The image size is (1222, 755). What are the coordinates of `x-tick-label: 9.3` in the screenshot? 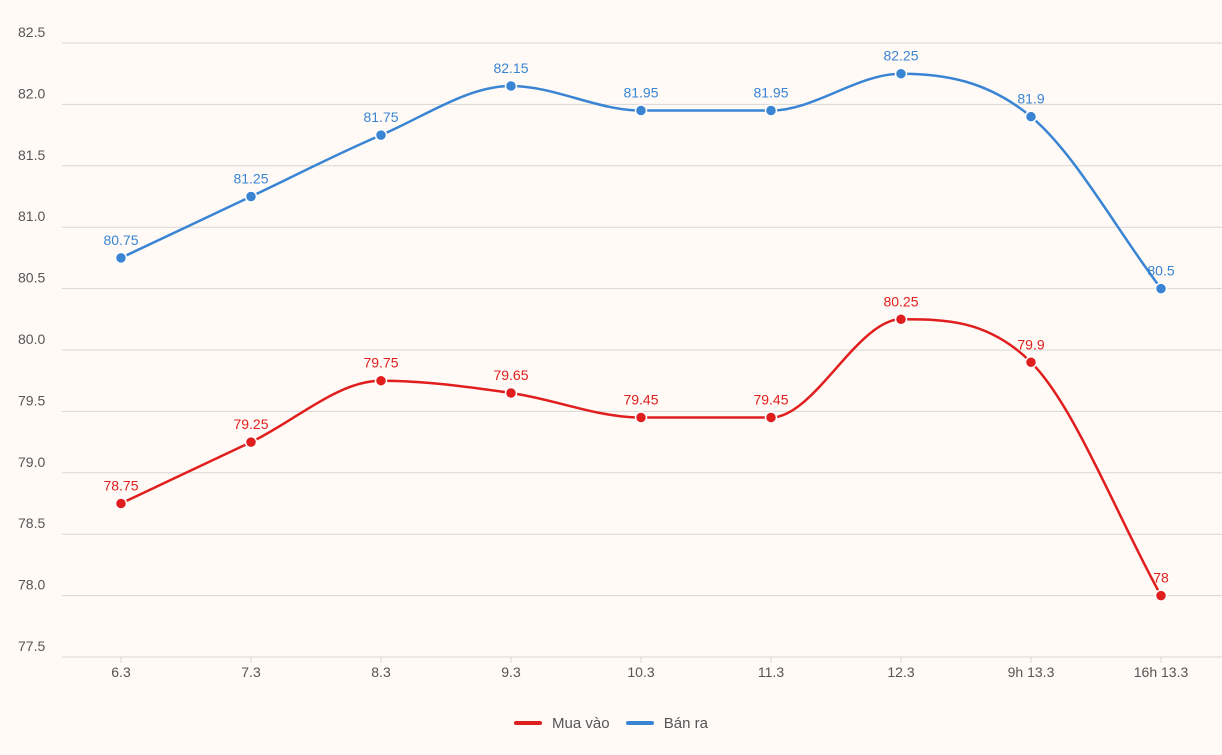 It's located at (511, 672).